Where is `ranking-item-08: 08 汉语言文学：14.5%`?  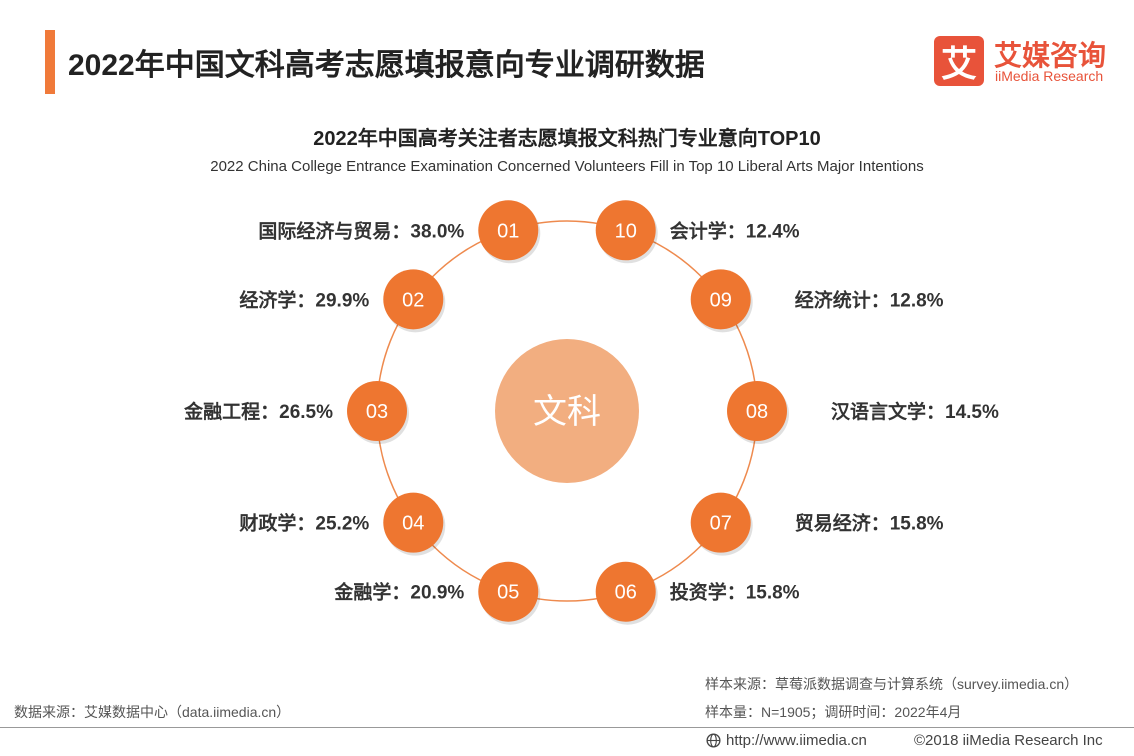
ranking-item-08: 08 汉语言文学：14.5% is located at coordinates (863, 412).